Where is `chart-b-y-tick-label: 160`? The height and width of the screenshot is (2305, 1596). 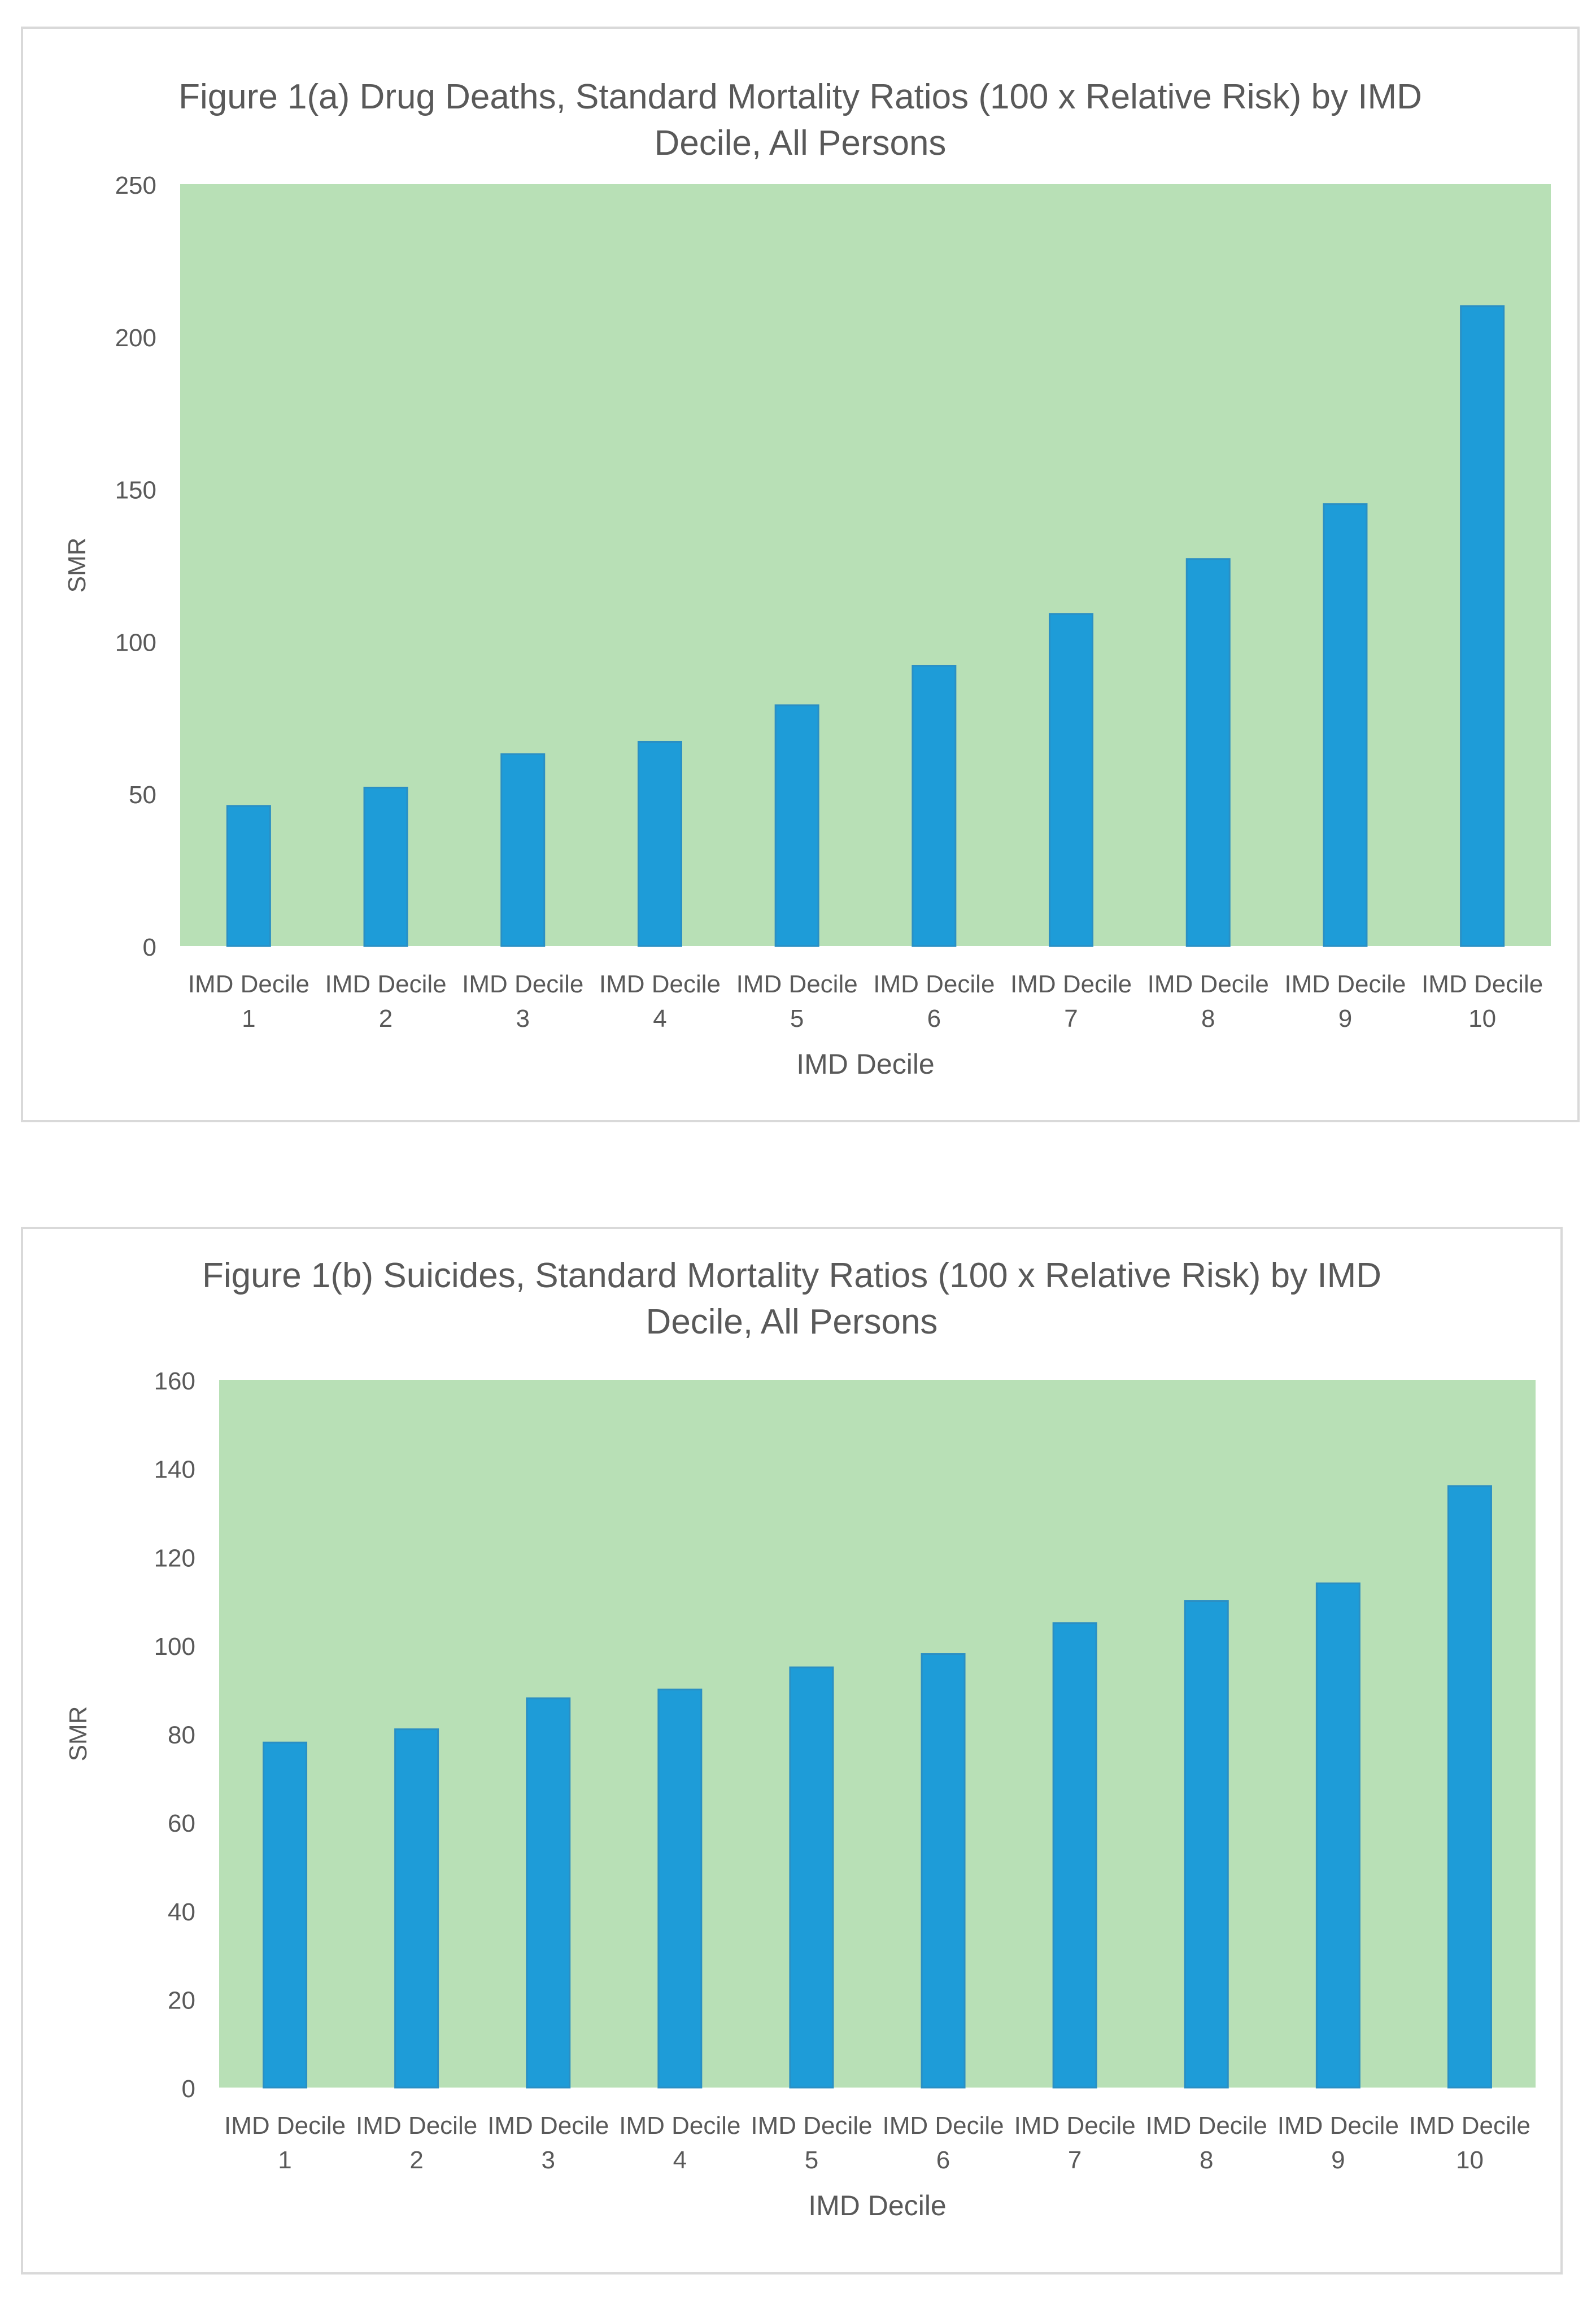
chart-b-y-tick-label: 160 is located at coordinates (174, 1381).